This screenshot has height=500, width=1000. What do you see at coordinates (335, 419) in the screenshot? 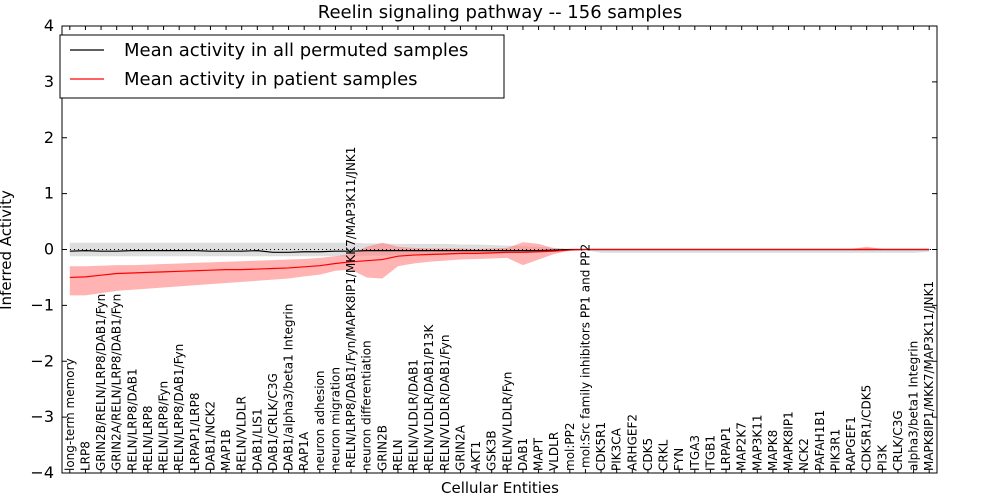
I see `category-label: neuron migration` at bounding box center [335, 419].